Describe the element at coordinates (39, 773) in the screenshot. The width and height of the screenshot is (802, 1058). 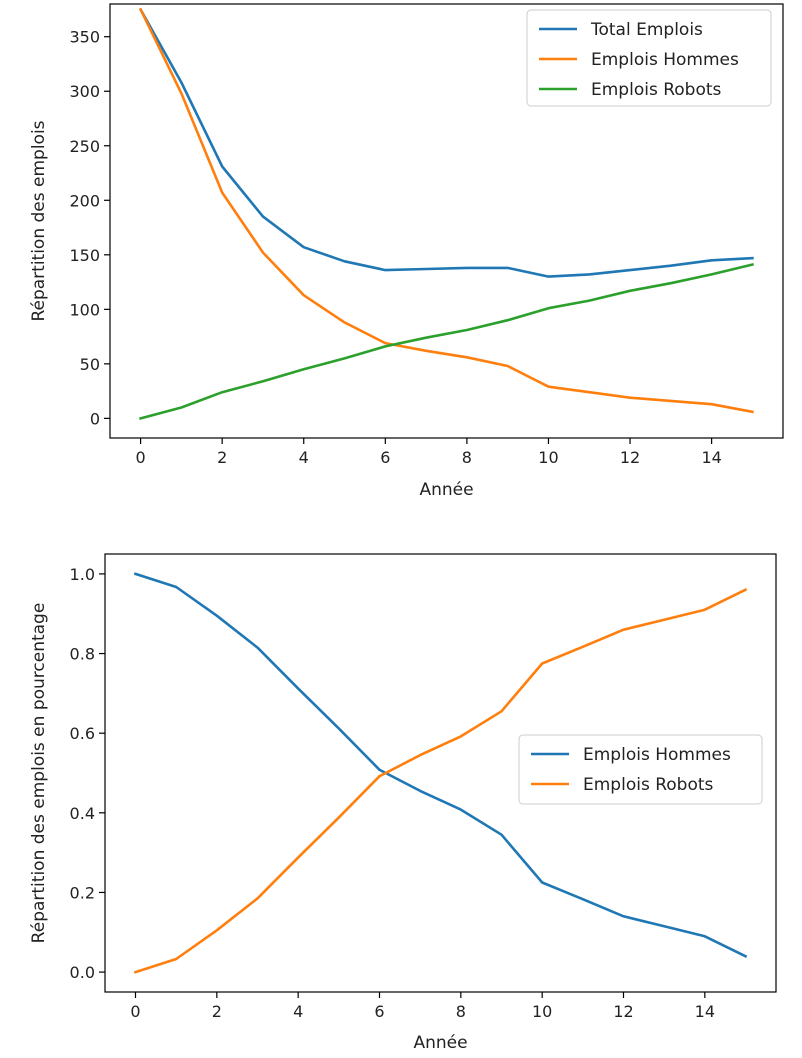
I see `y-axis-label: Répartition des emplois en pourcentage` at that location.